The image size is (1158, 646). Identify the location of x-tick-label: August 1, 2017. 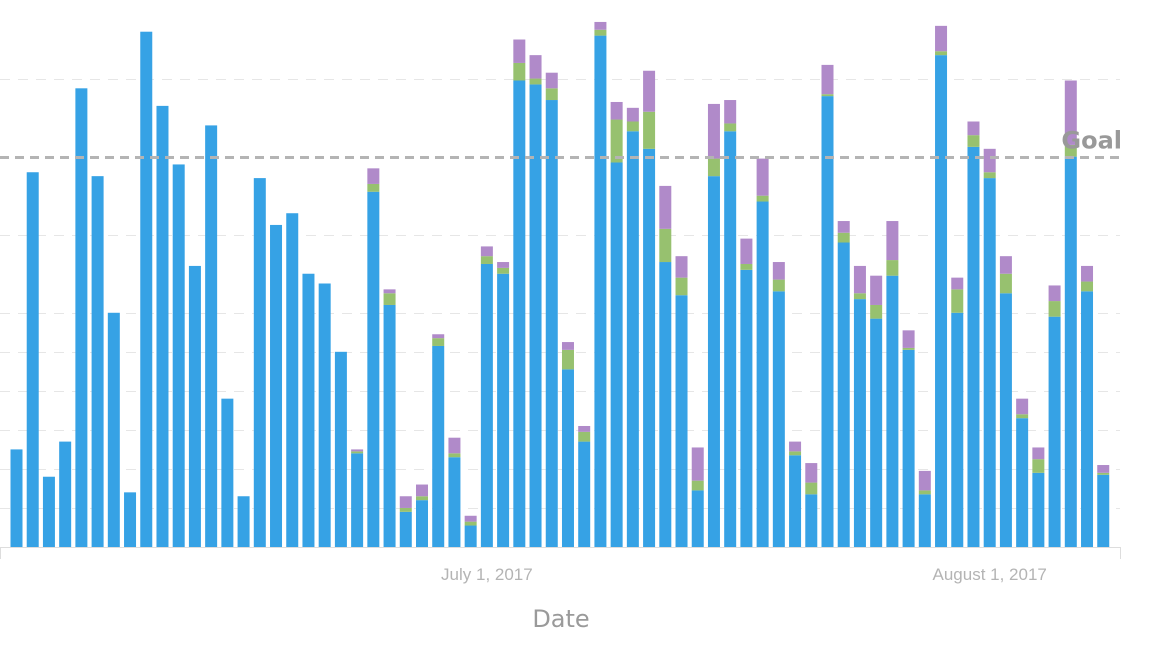
(990, 574).